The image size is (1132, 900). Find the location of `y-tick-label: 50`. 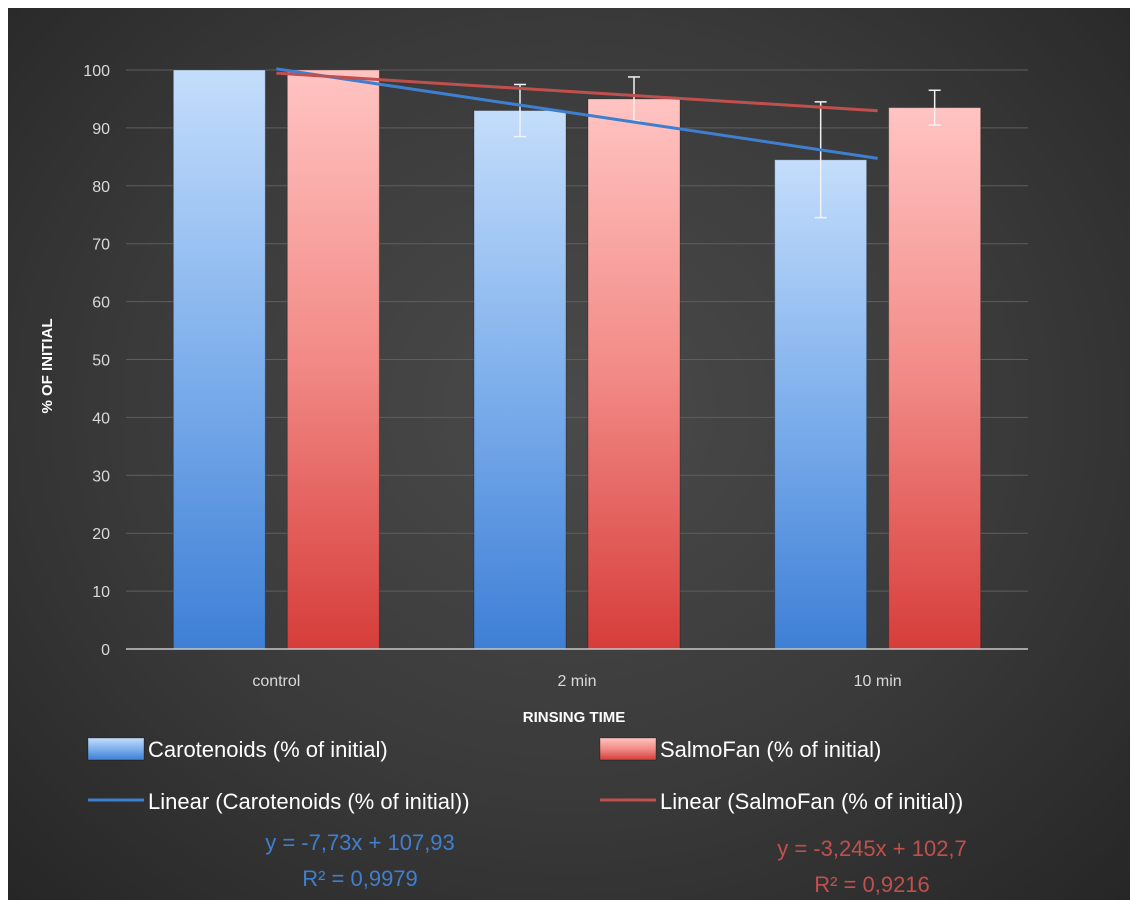

y-tick-label: 50 is located at coordinates (101, 361).